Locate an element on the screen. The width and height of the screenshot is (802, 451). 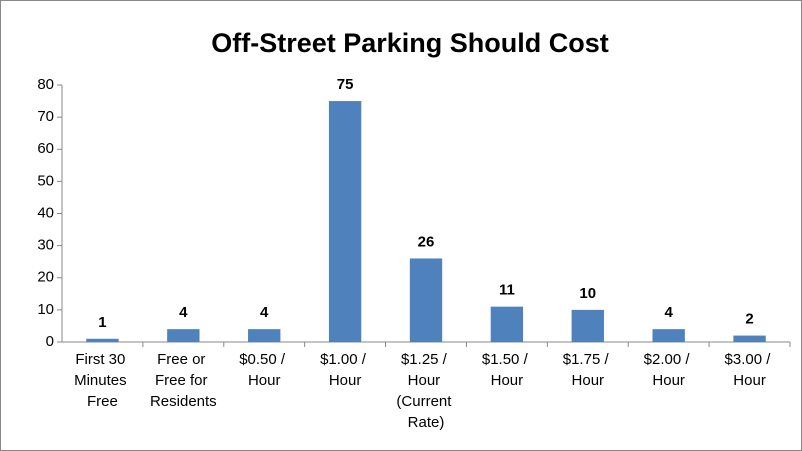
x-tick-label: $2.00 / Hour is located at coordinates (669, 370).